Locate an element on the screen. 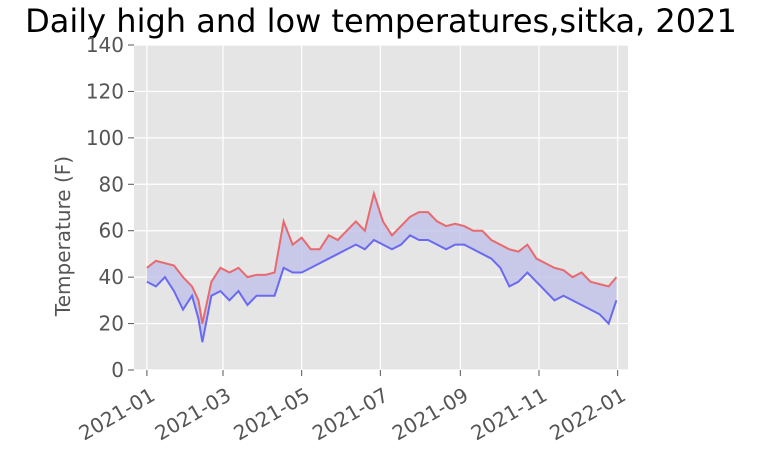 The image size is (762, 454). x-tick-label: 2022-01 is located at coordinates (587, 414).